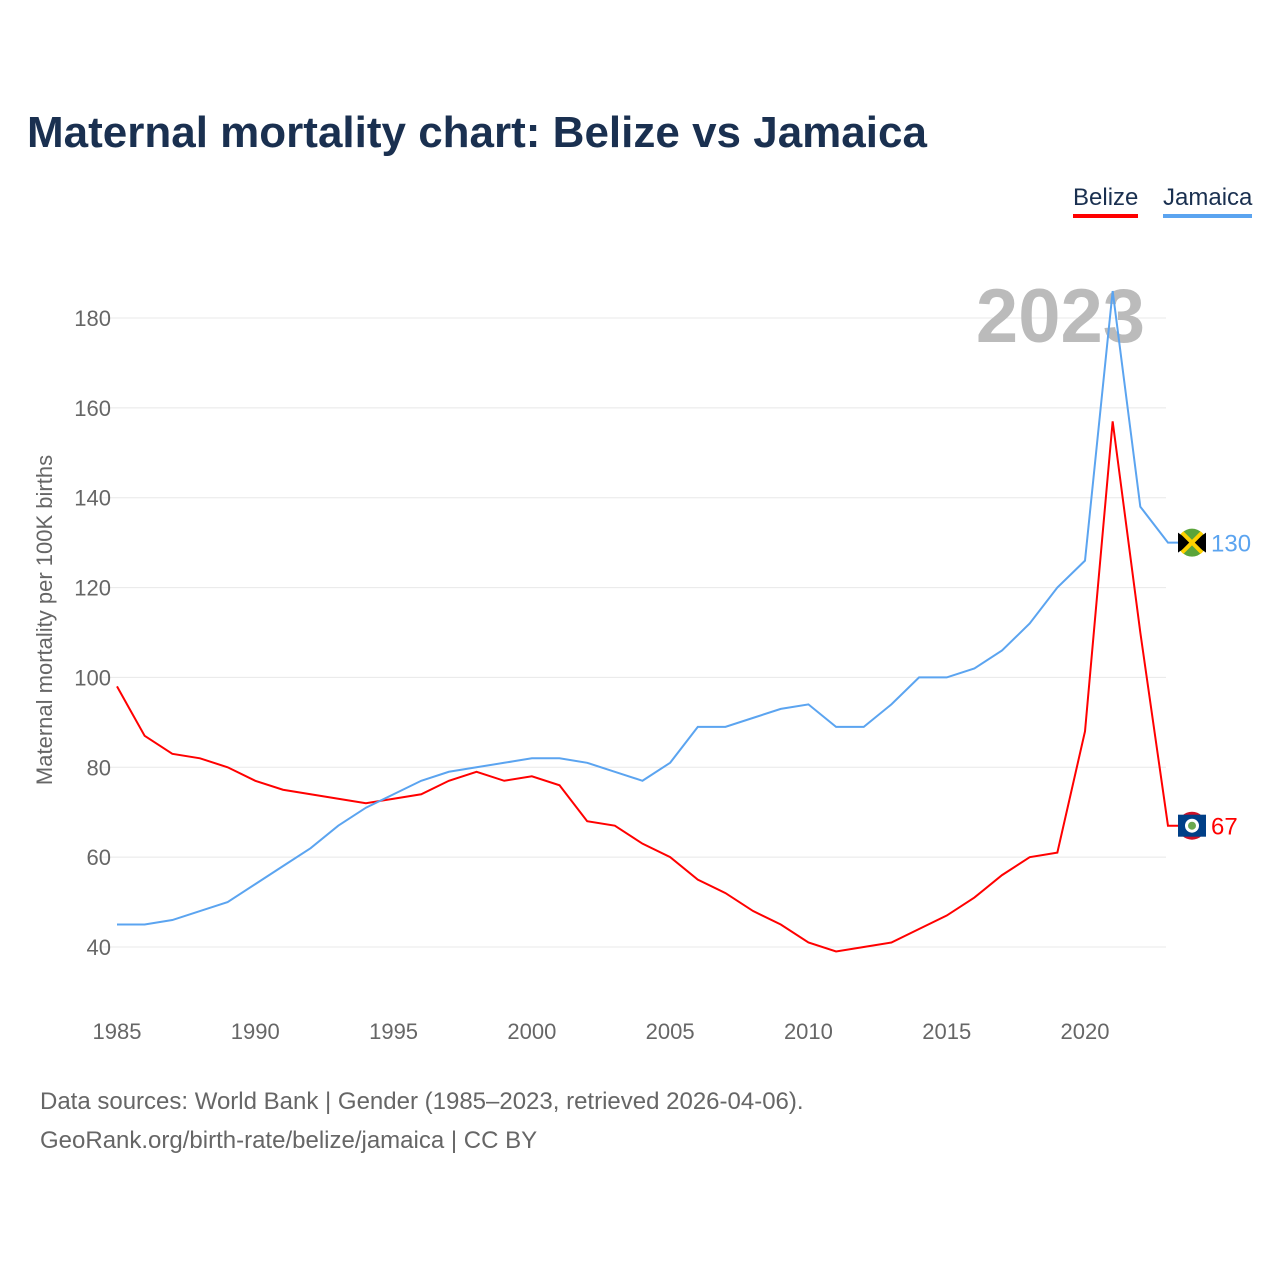  Describe the element at coordinates (92, 588) in the screenshot. I see `y-tick-label: 120` at that location.